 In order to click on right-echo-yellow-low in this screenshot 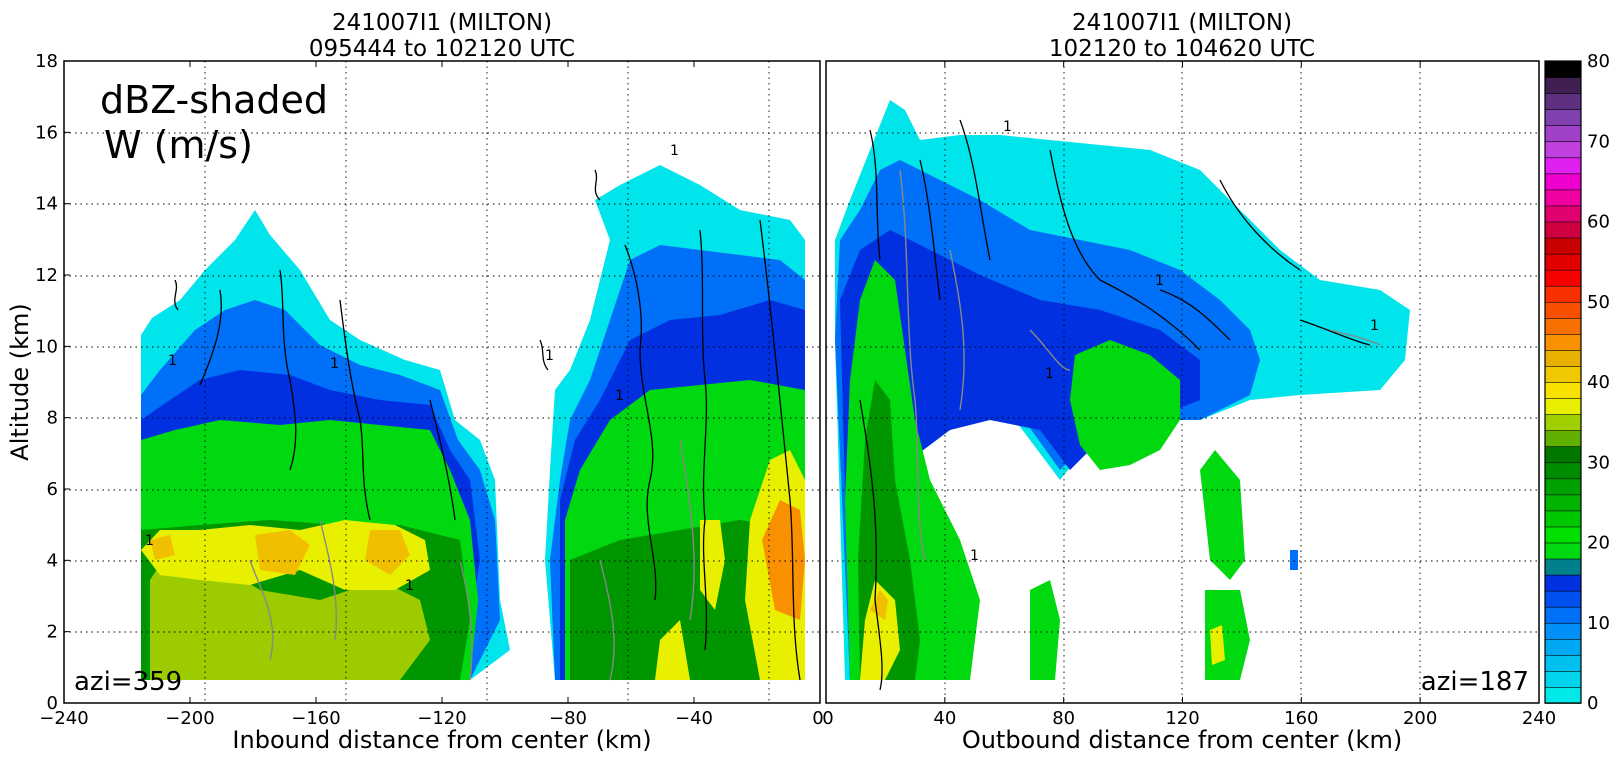, I will do `click(880, 630)`.